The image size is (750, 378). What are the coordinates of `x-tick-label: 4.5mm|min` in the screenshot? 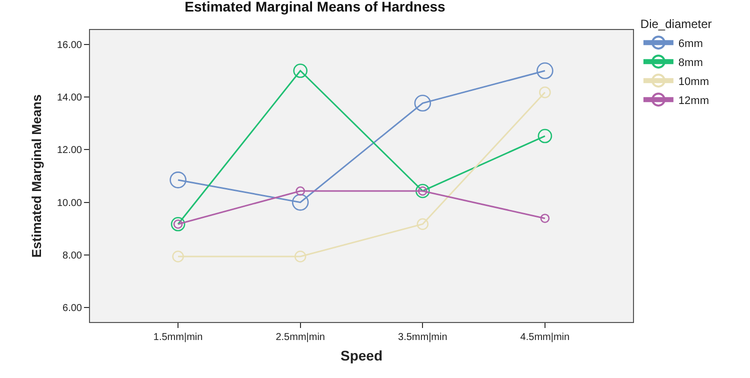 It's located at (545, 337).